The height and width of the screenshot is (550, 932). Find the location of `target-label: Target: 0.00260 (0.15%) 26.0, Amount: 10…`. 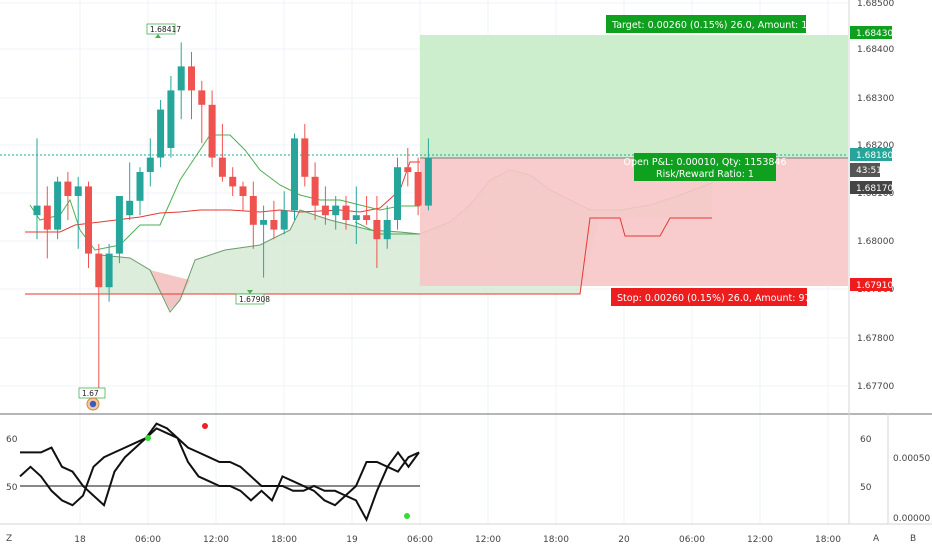

target-label: Target: 0.00260 (0.15%) 26.0, Amount: 10… is located at coordinates (724, 25).